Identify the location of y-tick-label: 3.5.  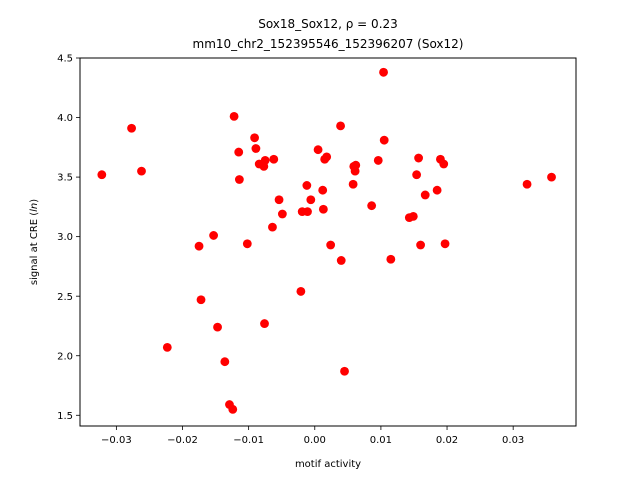
(65, 178).